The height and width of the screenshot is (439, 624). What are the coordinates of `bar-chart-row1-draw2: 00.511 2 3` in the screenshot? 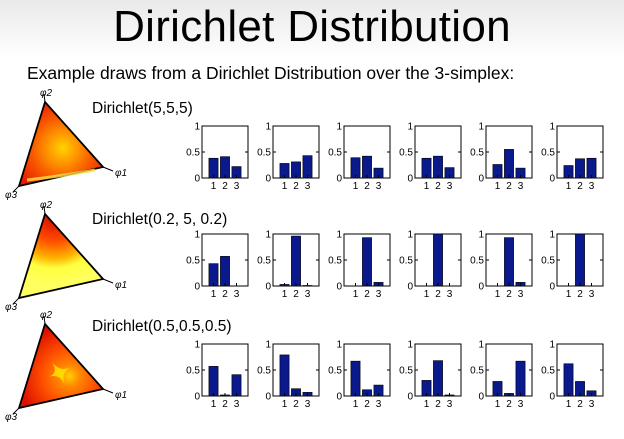 It's located at (288, 157).